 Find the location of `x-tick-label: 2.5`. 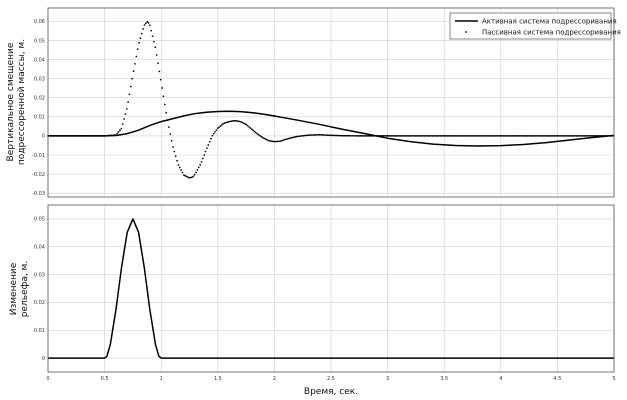

x-tick-label: 2.5 is located at coordinates (331, 379).